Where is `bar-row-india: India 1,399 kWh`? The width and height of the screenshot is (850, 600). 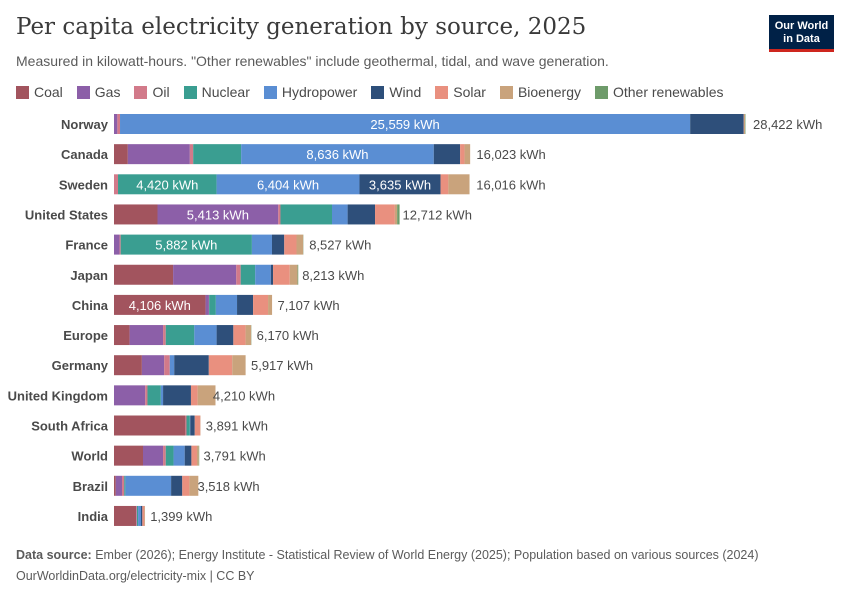
bar-row-india: India 1,399 kWh is located at coordinates (145, 515).